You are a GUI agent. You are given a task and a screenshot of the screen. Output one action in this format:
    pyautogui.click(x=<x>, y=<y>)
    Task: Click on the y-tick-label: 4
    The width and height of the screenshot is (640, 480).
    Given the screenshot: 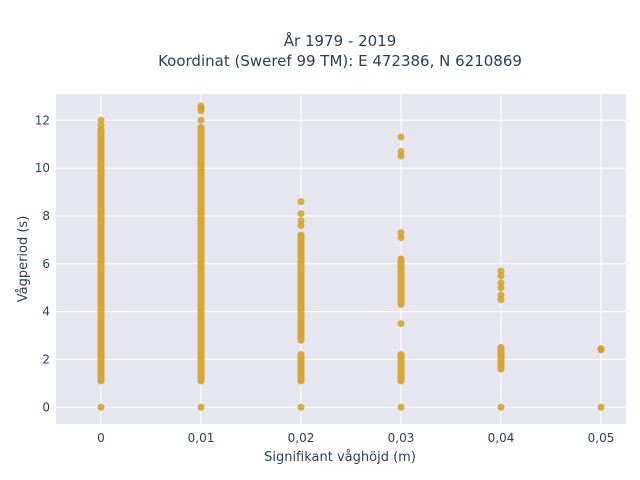 What is the action you would take?
    pyautogui.click(x=46, y=312)
    